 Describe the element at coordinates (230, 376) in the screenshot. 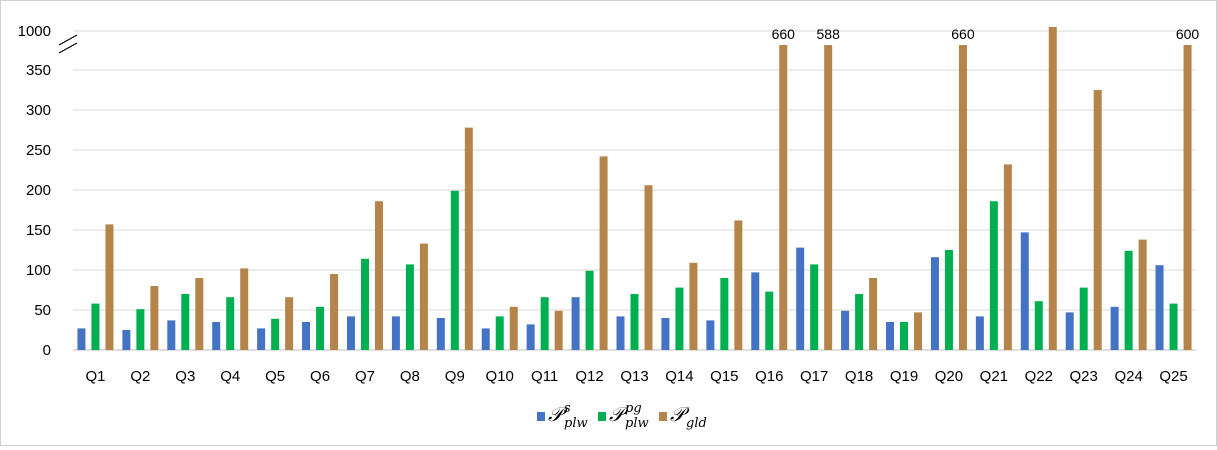

I see `x-tick-label: Q4` at that location.